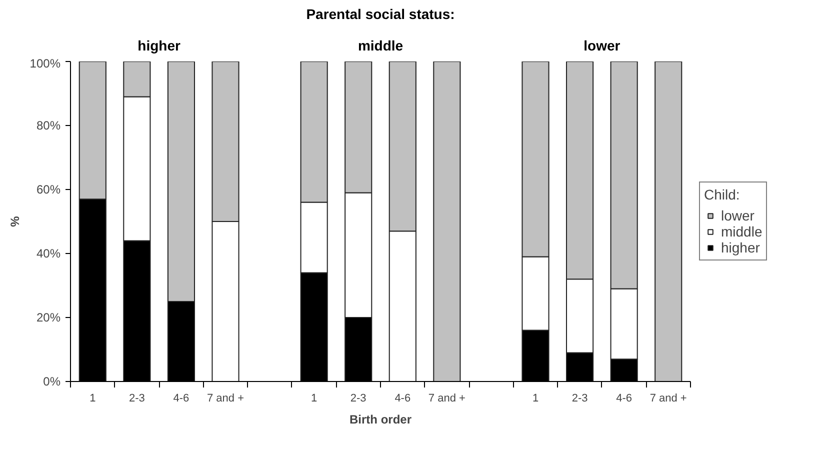 The width and height of the screenshot is (833, 473). Describe the element at coordinates (48, 253) in the screenshot. I see `y-tick-label: 40%` at that location.